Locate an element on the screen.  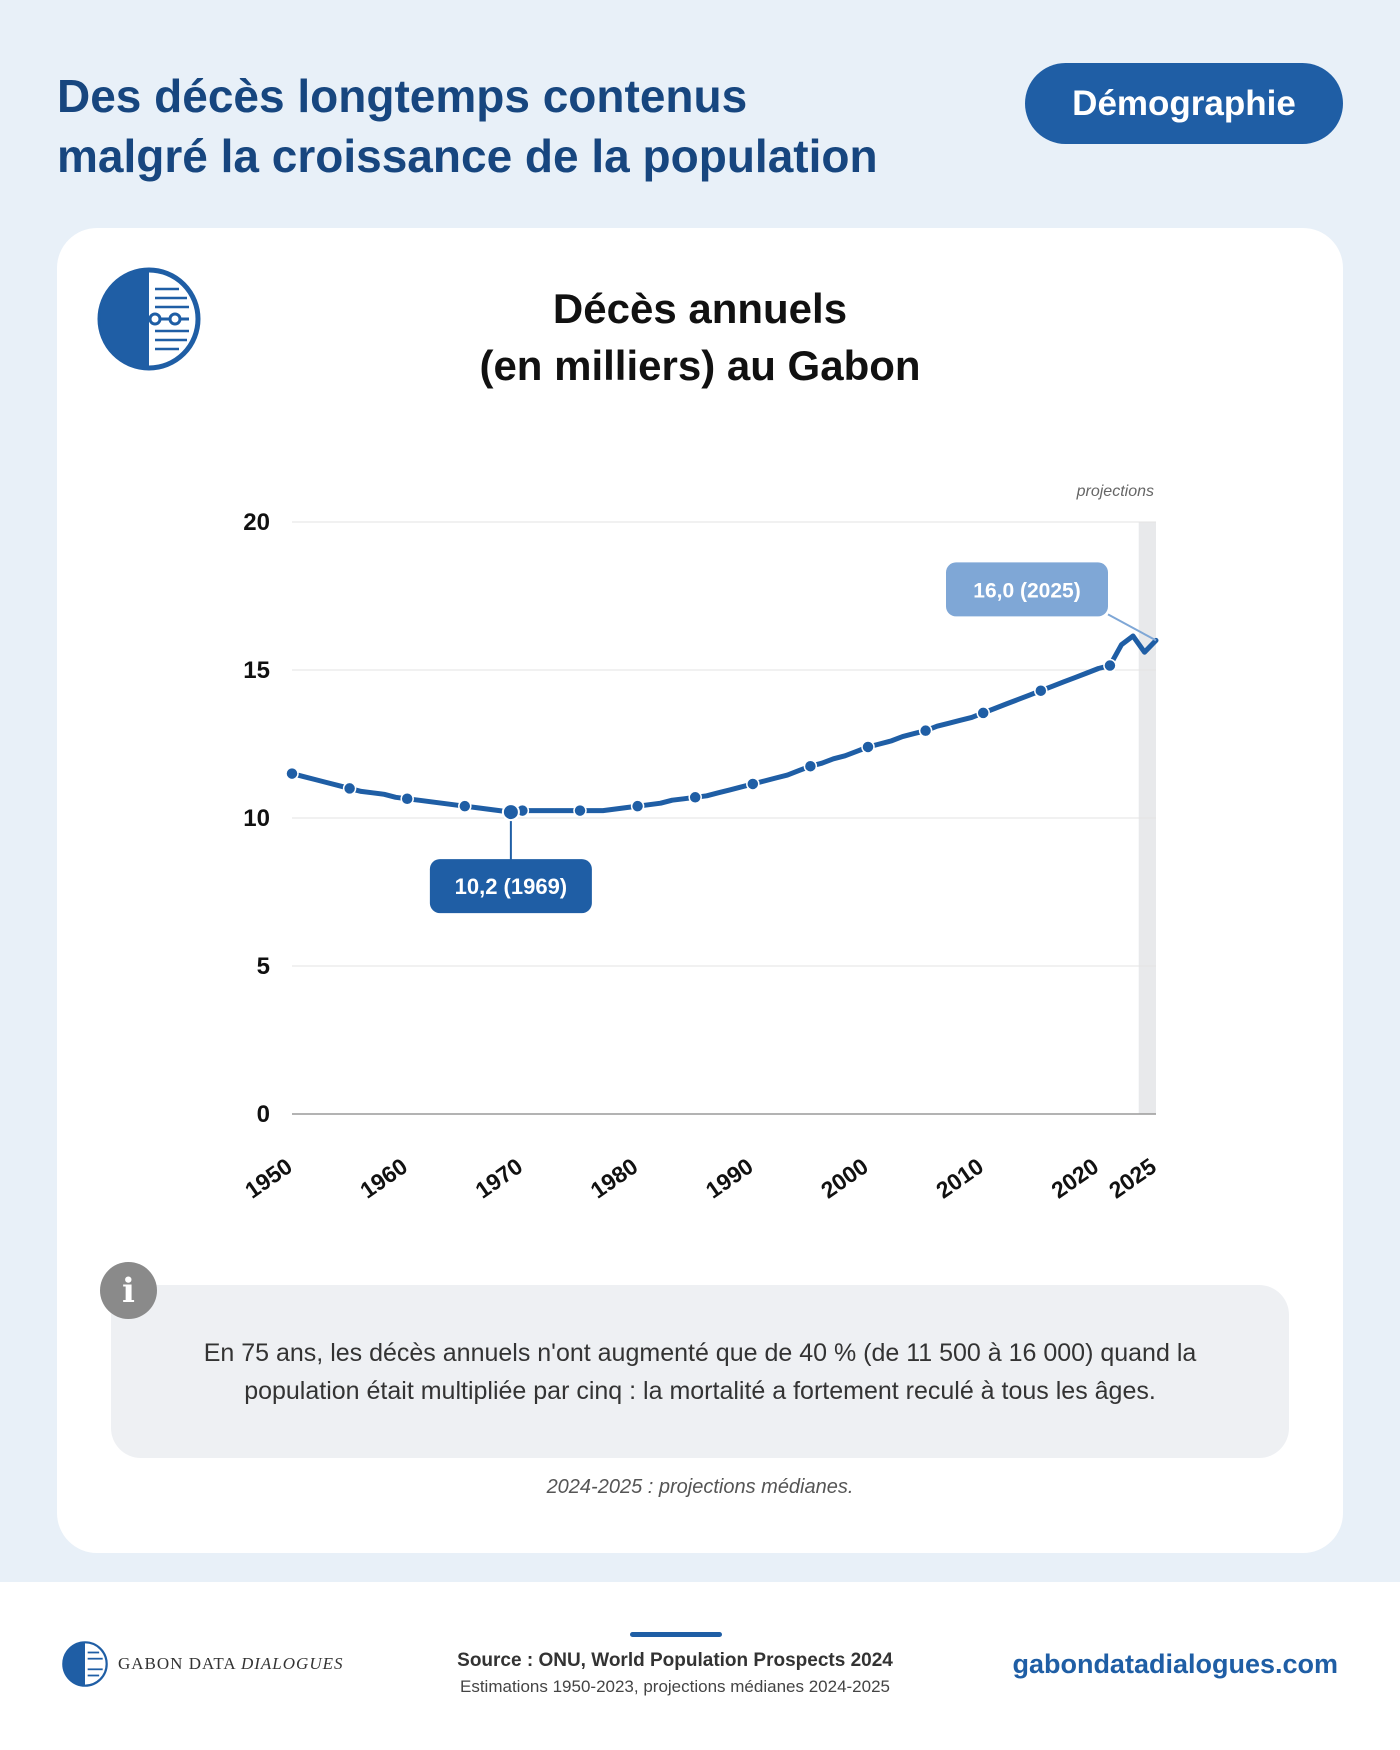
y-tick-label: 10 is located at coordinates (256, 818).